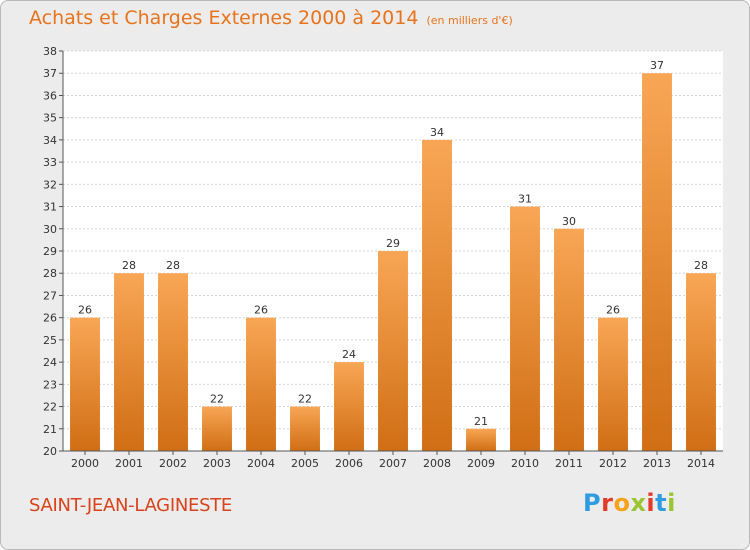 The image size is (750, 550). Describe the element at coordinates (50, 340) in the screenshot. I see `y-tick-label: 25` at that location.